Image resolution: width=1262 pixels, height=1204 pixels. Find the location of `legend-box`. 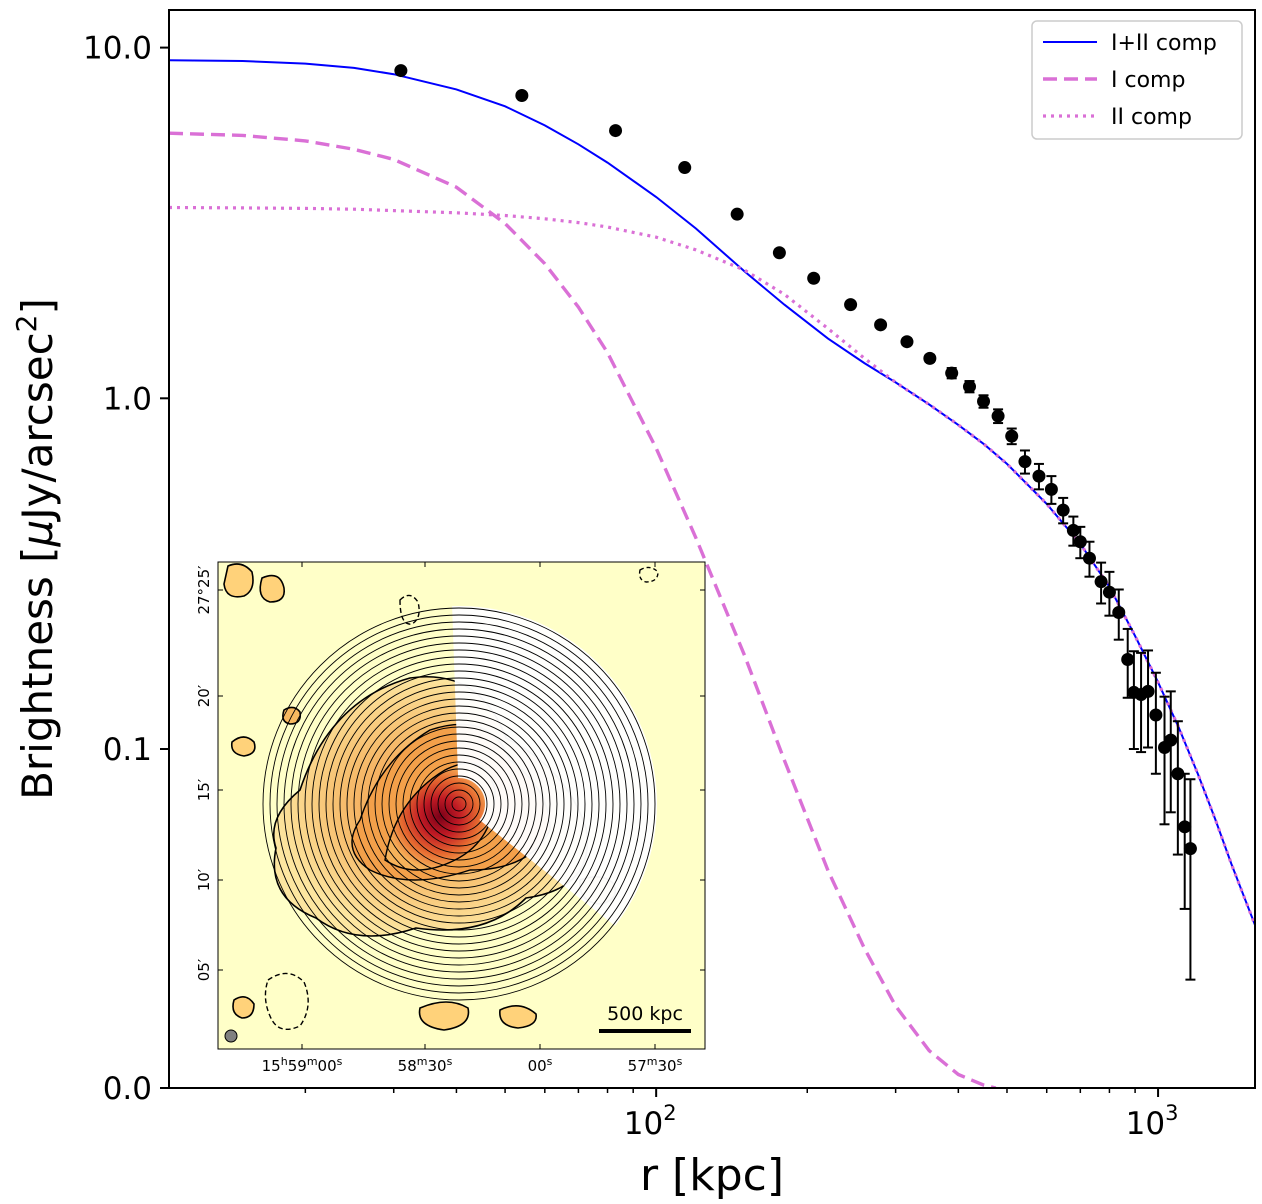

legend-box is located at coordinates (1137, 80).